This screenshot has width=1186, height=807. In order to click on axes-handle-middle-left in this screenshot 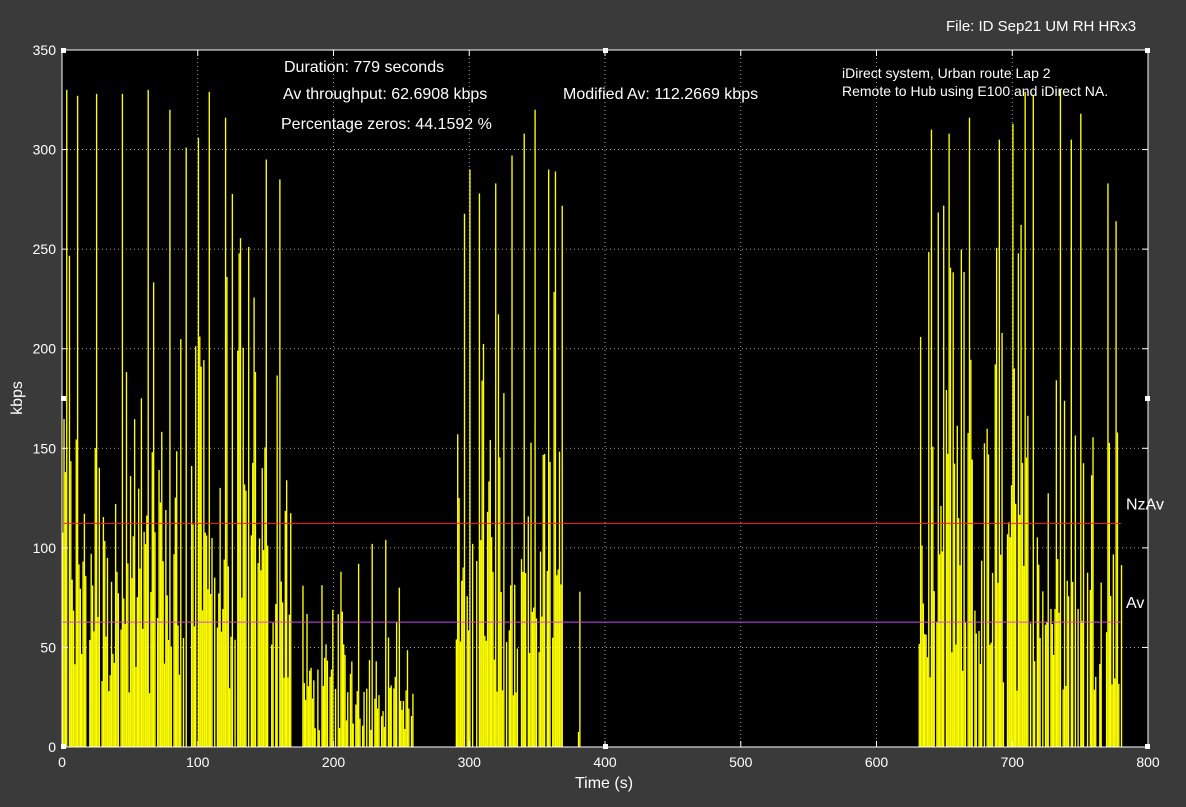, I will do `click(63, 398)`.